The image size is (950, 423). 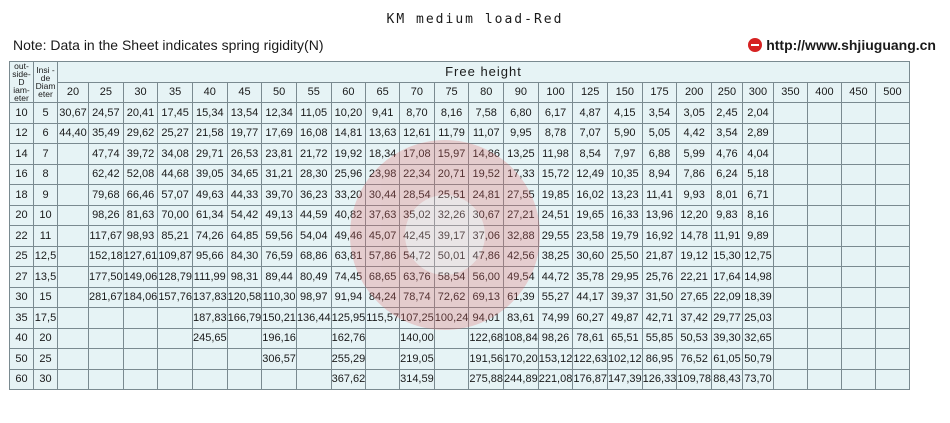 I want to click on rigidity-cell: 8,94, so click(x=659, y=174).